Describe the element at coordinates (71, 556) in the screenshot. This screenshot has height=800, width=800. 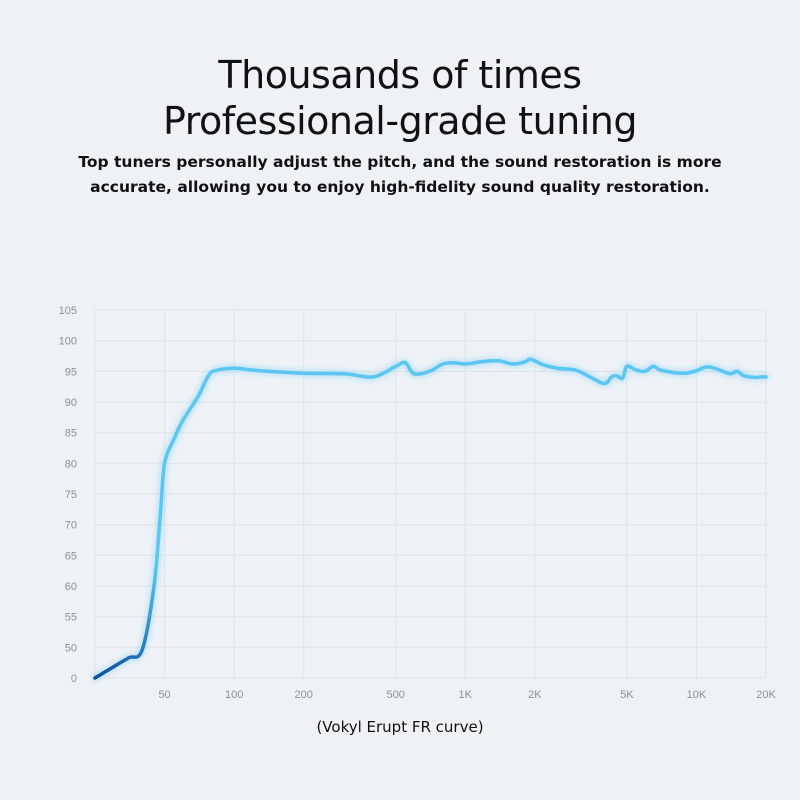
I see `y-tick-label: 65` at that location.